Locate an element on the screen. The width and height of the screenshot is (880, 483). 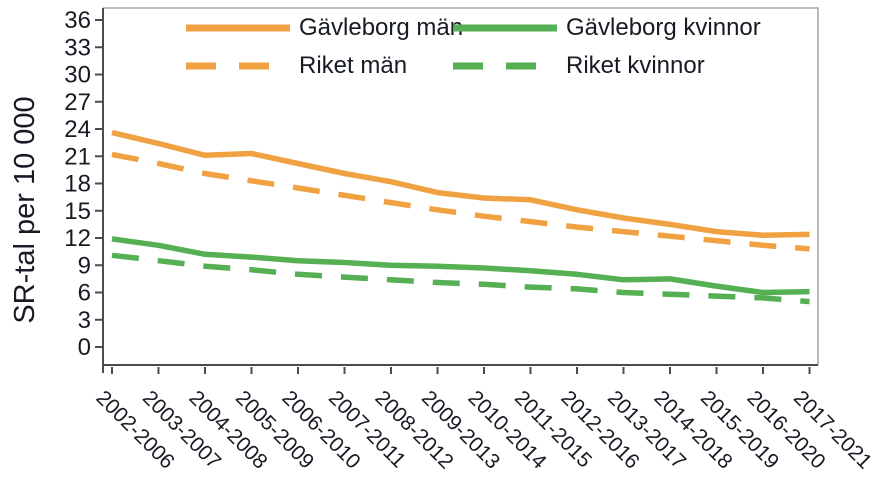
y-tick-label: 21 is located at coordinates (77, 156).